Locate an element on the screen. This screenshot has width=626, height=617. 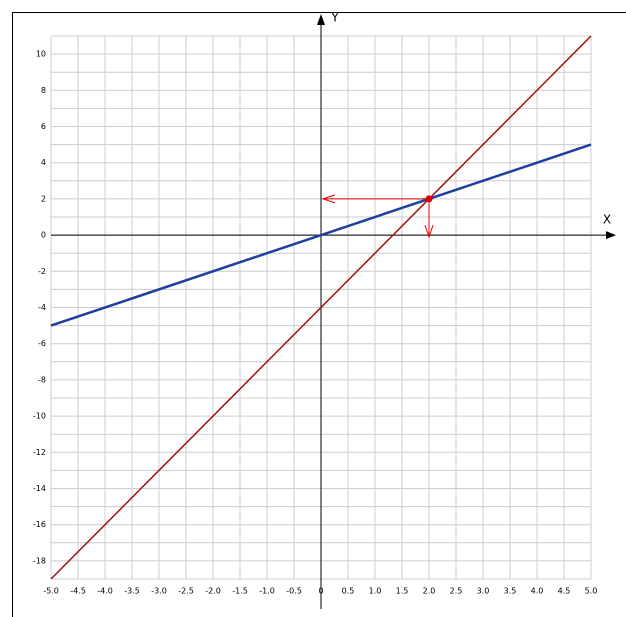
x-tick-label: -3.5 is located at coordinates (132, 591).